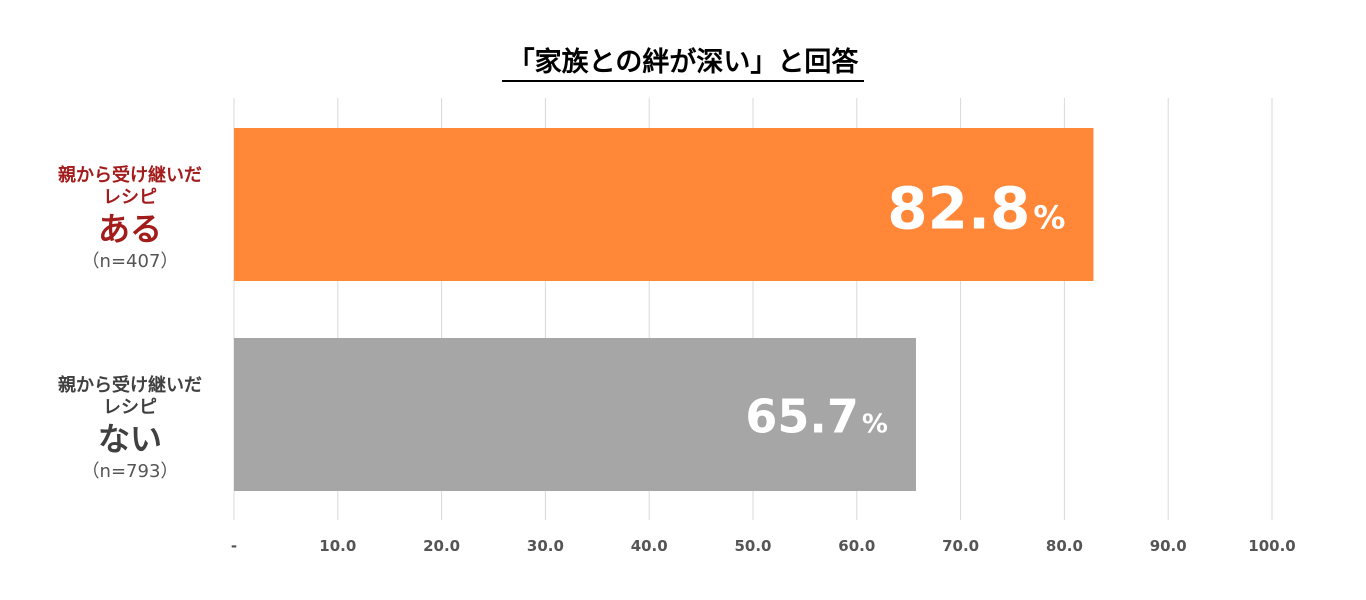 The width and height of the screenshot is (1366, 600). What do you see at coordinates (960, 546) in the screenshot?
I see `x-tick-label: 70.0` at bounding box center [960, 546].